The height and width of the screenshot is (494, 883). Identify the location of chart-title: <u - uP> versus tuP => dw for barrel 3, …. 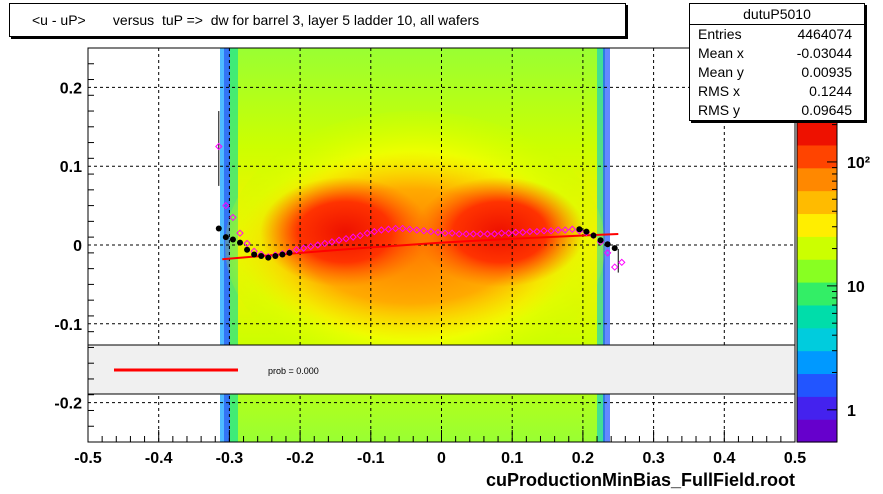
(256, 20).